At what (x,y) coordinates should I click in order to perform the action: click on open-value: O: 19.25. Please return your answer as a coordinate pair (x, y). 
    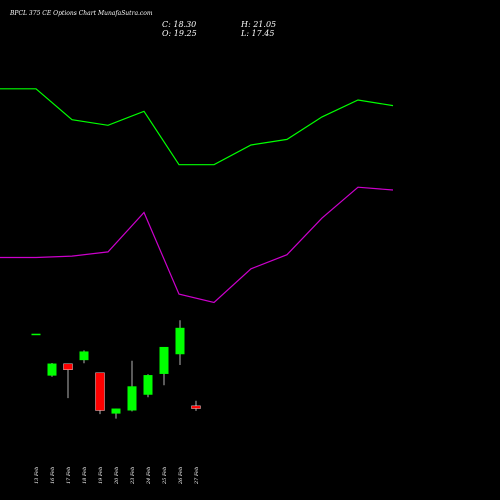
    Looking at the image, I should click on (179, 33).